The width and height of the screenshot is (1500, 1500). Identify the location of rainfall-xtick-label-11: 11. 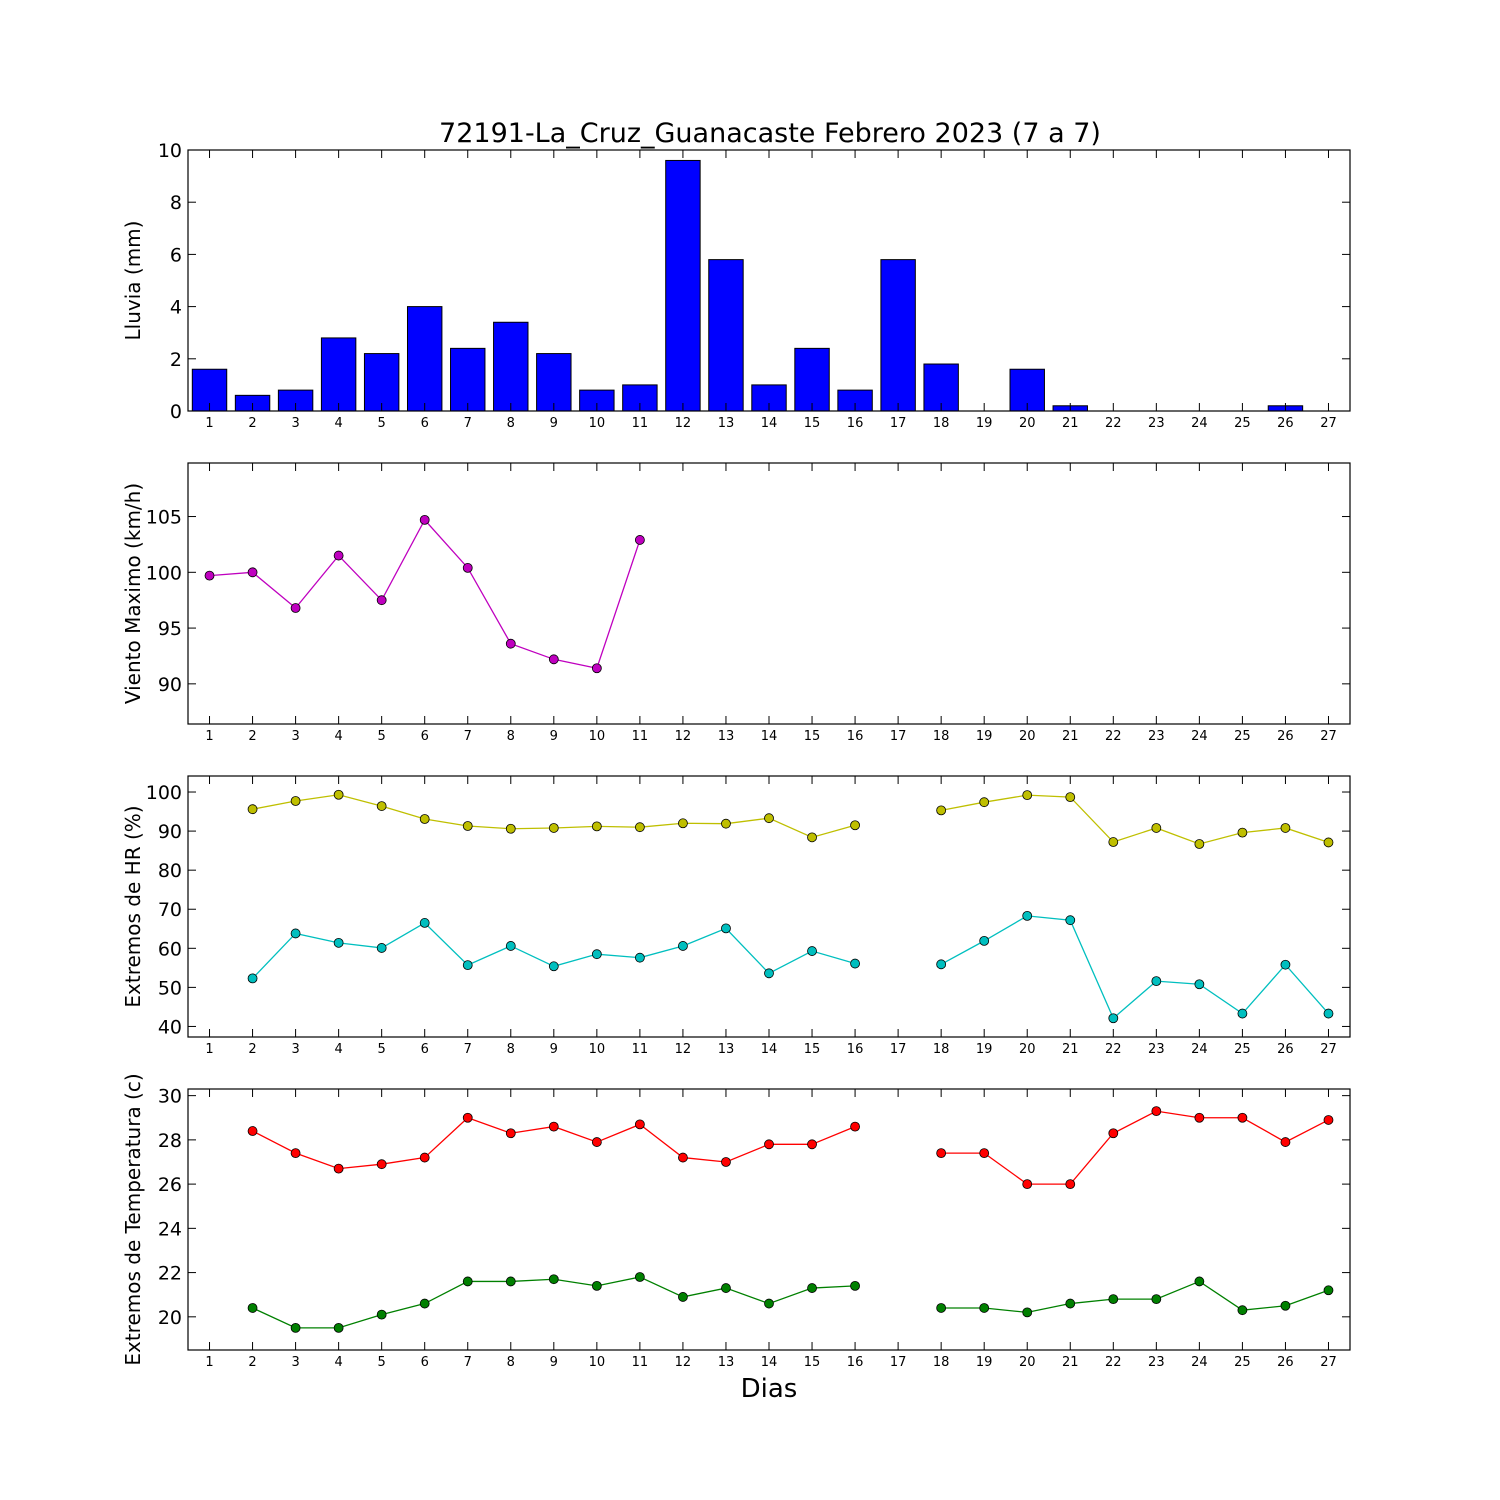
(640, 423).